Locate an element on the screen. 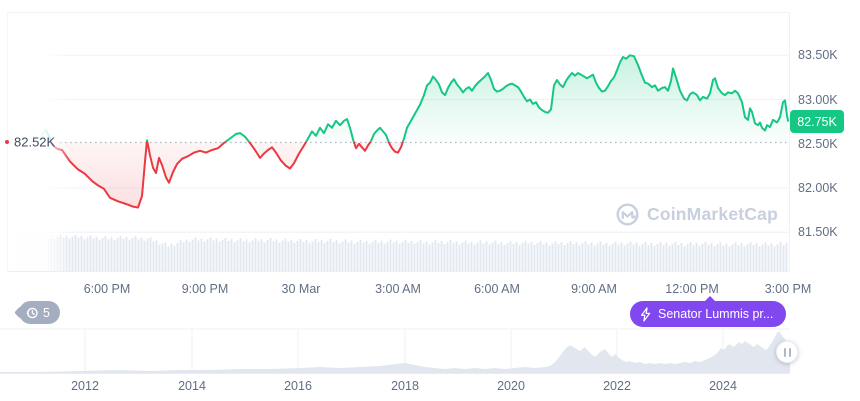 This screenshot has width=860, height=401. x-axis-label: 3:00 PM is located at coordinates (788, 288).